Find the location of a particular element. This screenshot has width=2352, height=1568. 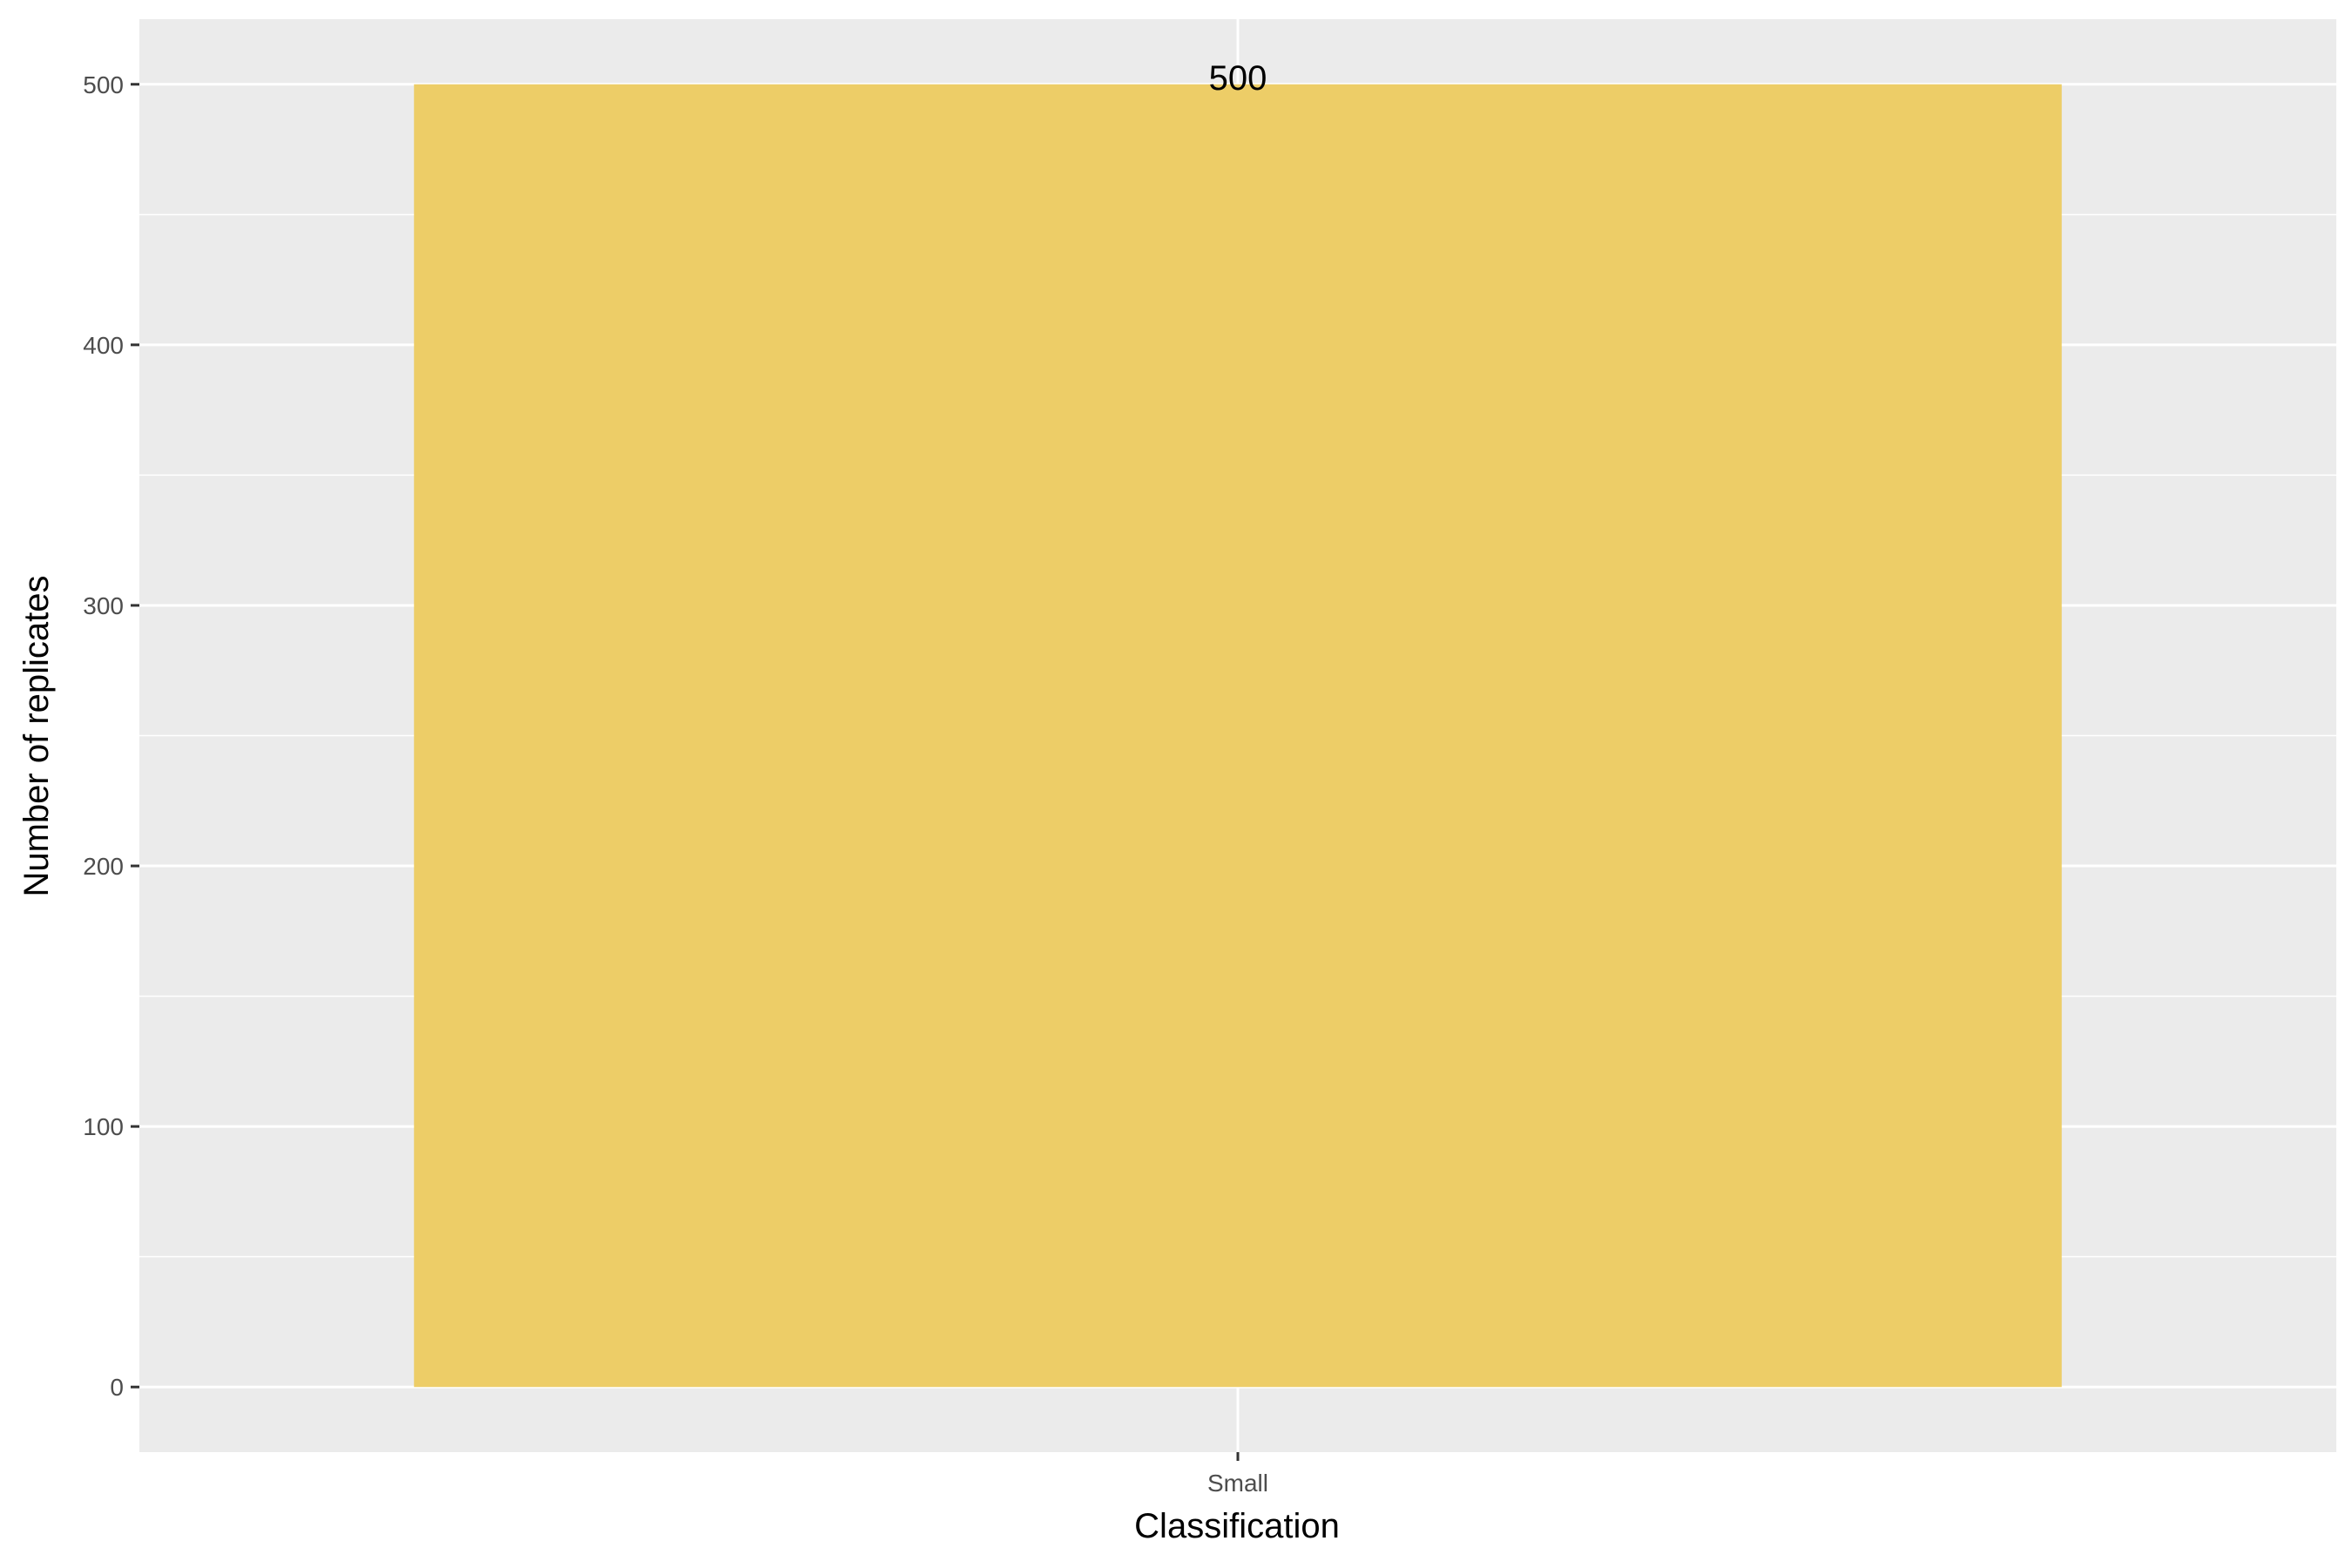

data-labels: 500 is located at coordinates (1238, 78).